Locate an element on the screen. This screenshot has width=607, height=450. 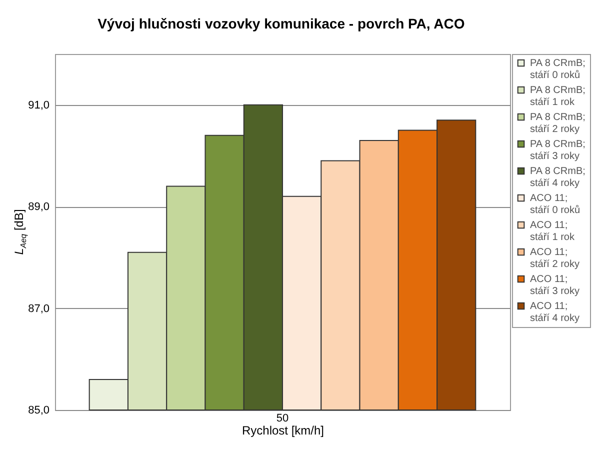
legend-label: PA 8 CRmB; stáří 1 rok is located at coordinates (558, 96).